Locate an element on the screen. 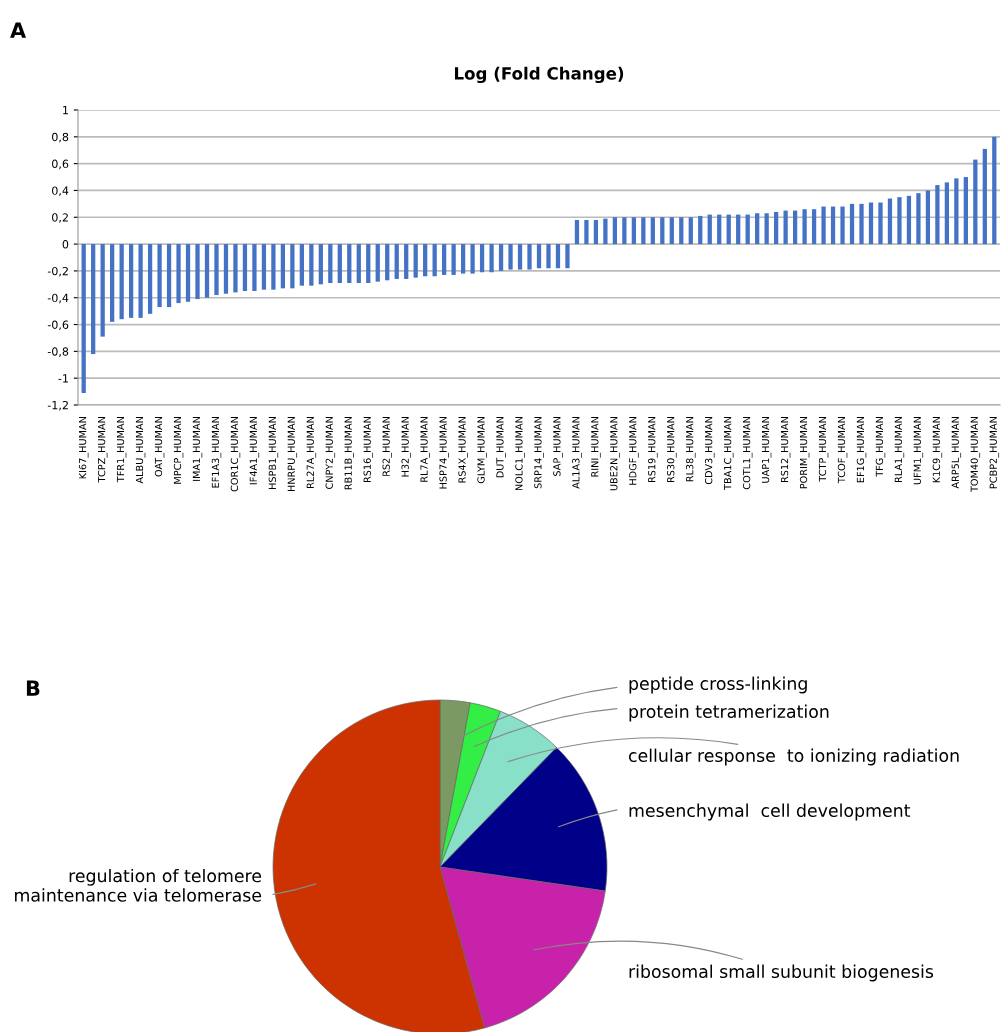 This screenshot has width=1001, height=1032. x-tick-label: TFR1_HUMAN is located at coordinates (121, 450).